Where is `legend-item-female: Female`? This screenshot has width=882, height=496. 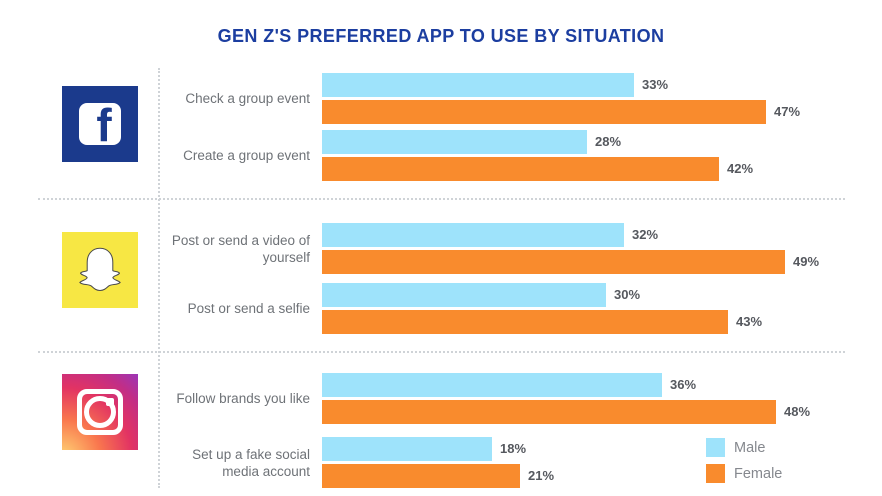
legend-item-female: Female is located at coordinates (744, 473).